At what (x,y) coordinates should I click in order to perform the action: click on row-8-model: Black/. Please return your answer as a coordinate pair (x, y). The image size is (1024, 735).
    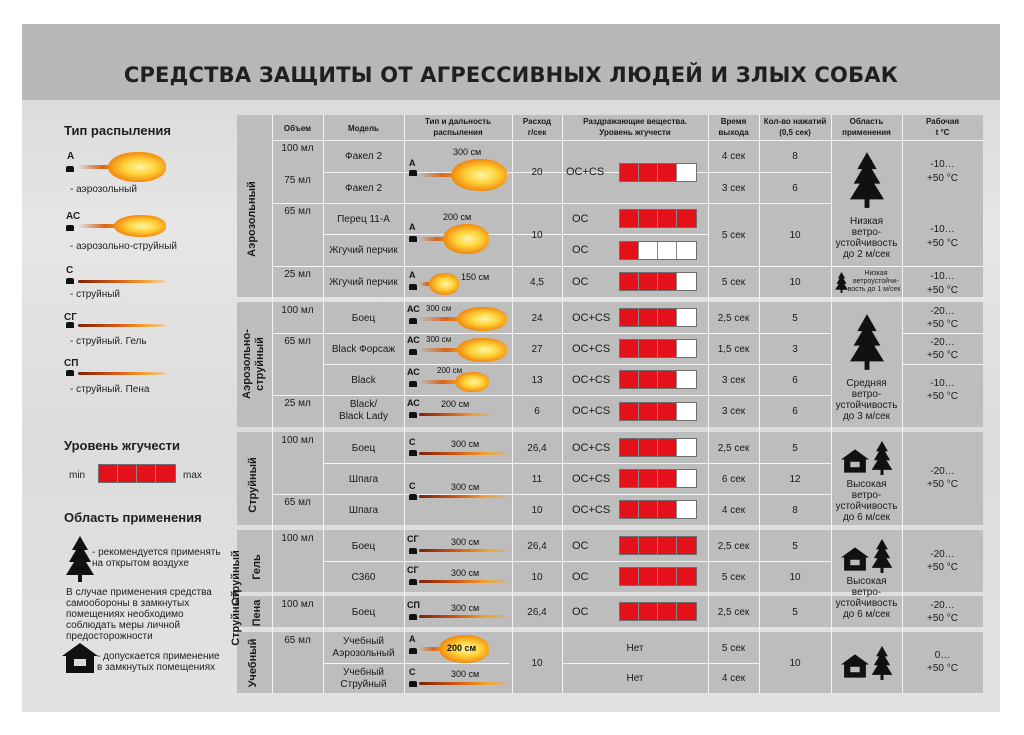
    Looking at the image, I should click on (363, 404).